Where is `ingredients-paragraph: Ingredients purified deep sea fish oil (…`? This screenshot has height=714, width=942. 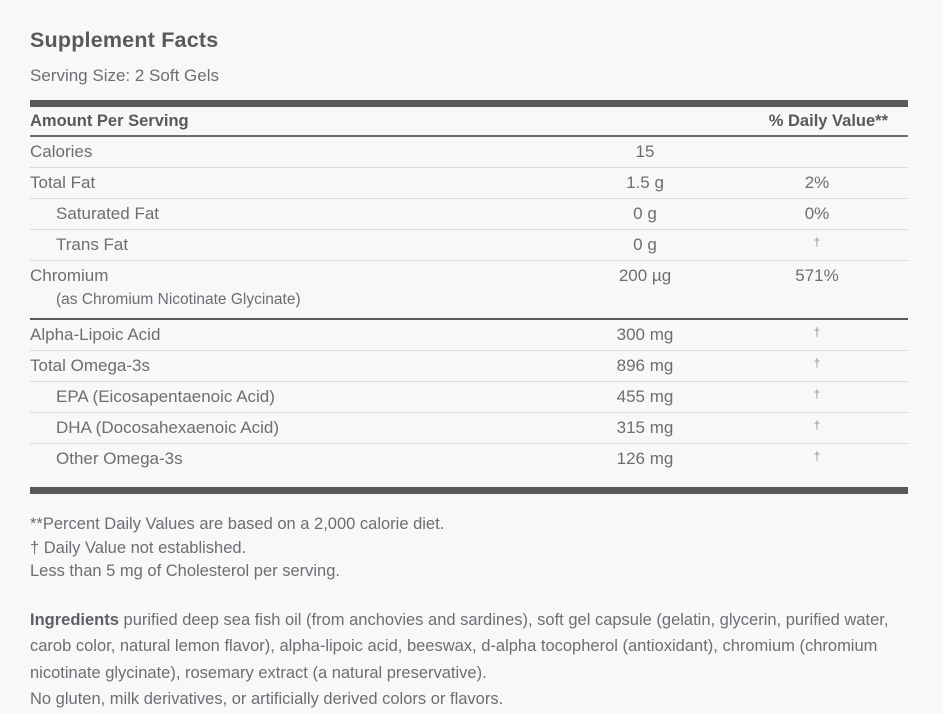 ingredients-paragraph: Ingredients purified deep sea fish oil (… is located at coordinates (469, 647).